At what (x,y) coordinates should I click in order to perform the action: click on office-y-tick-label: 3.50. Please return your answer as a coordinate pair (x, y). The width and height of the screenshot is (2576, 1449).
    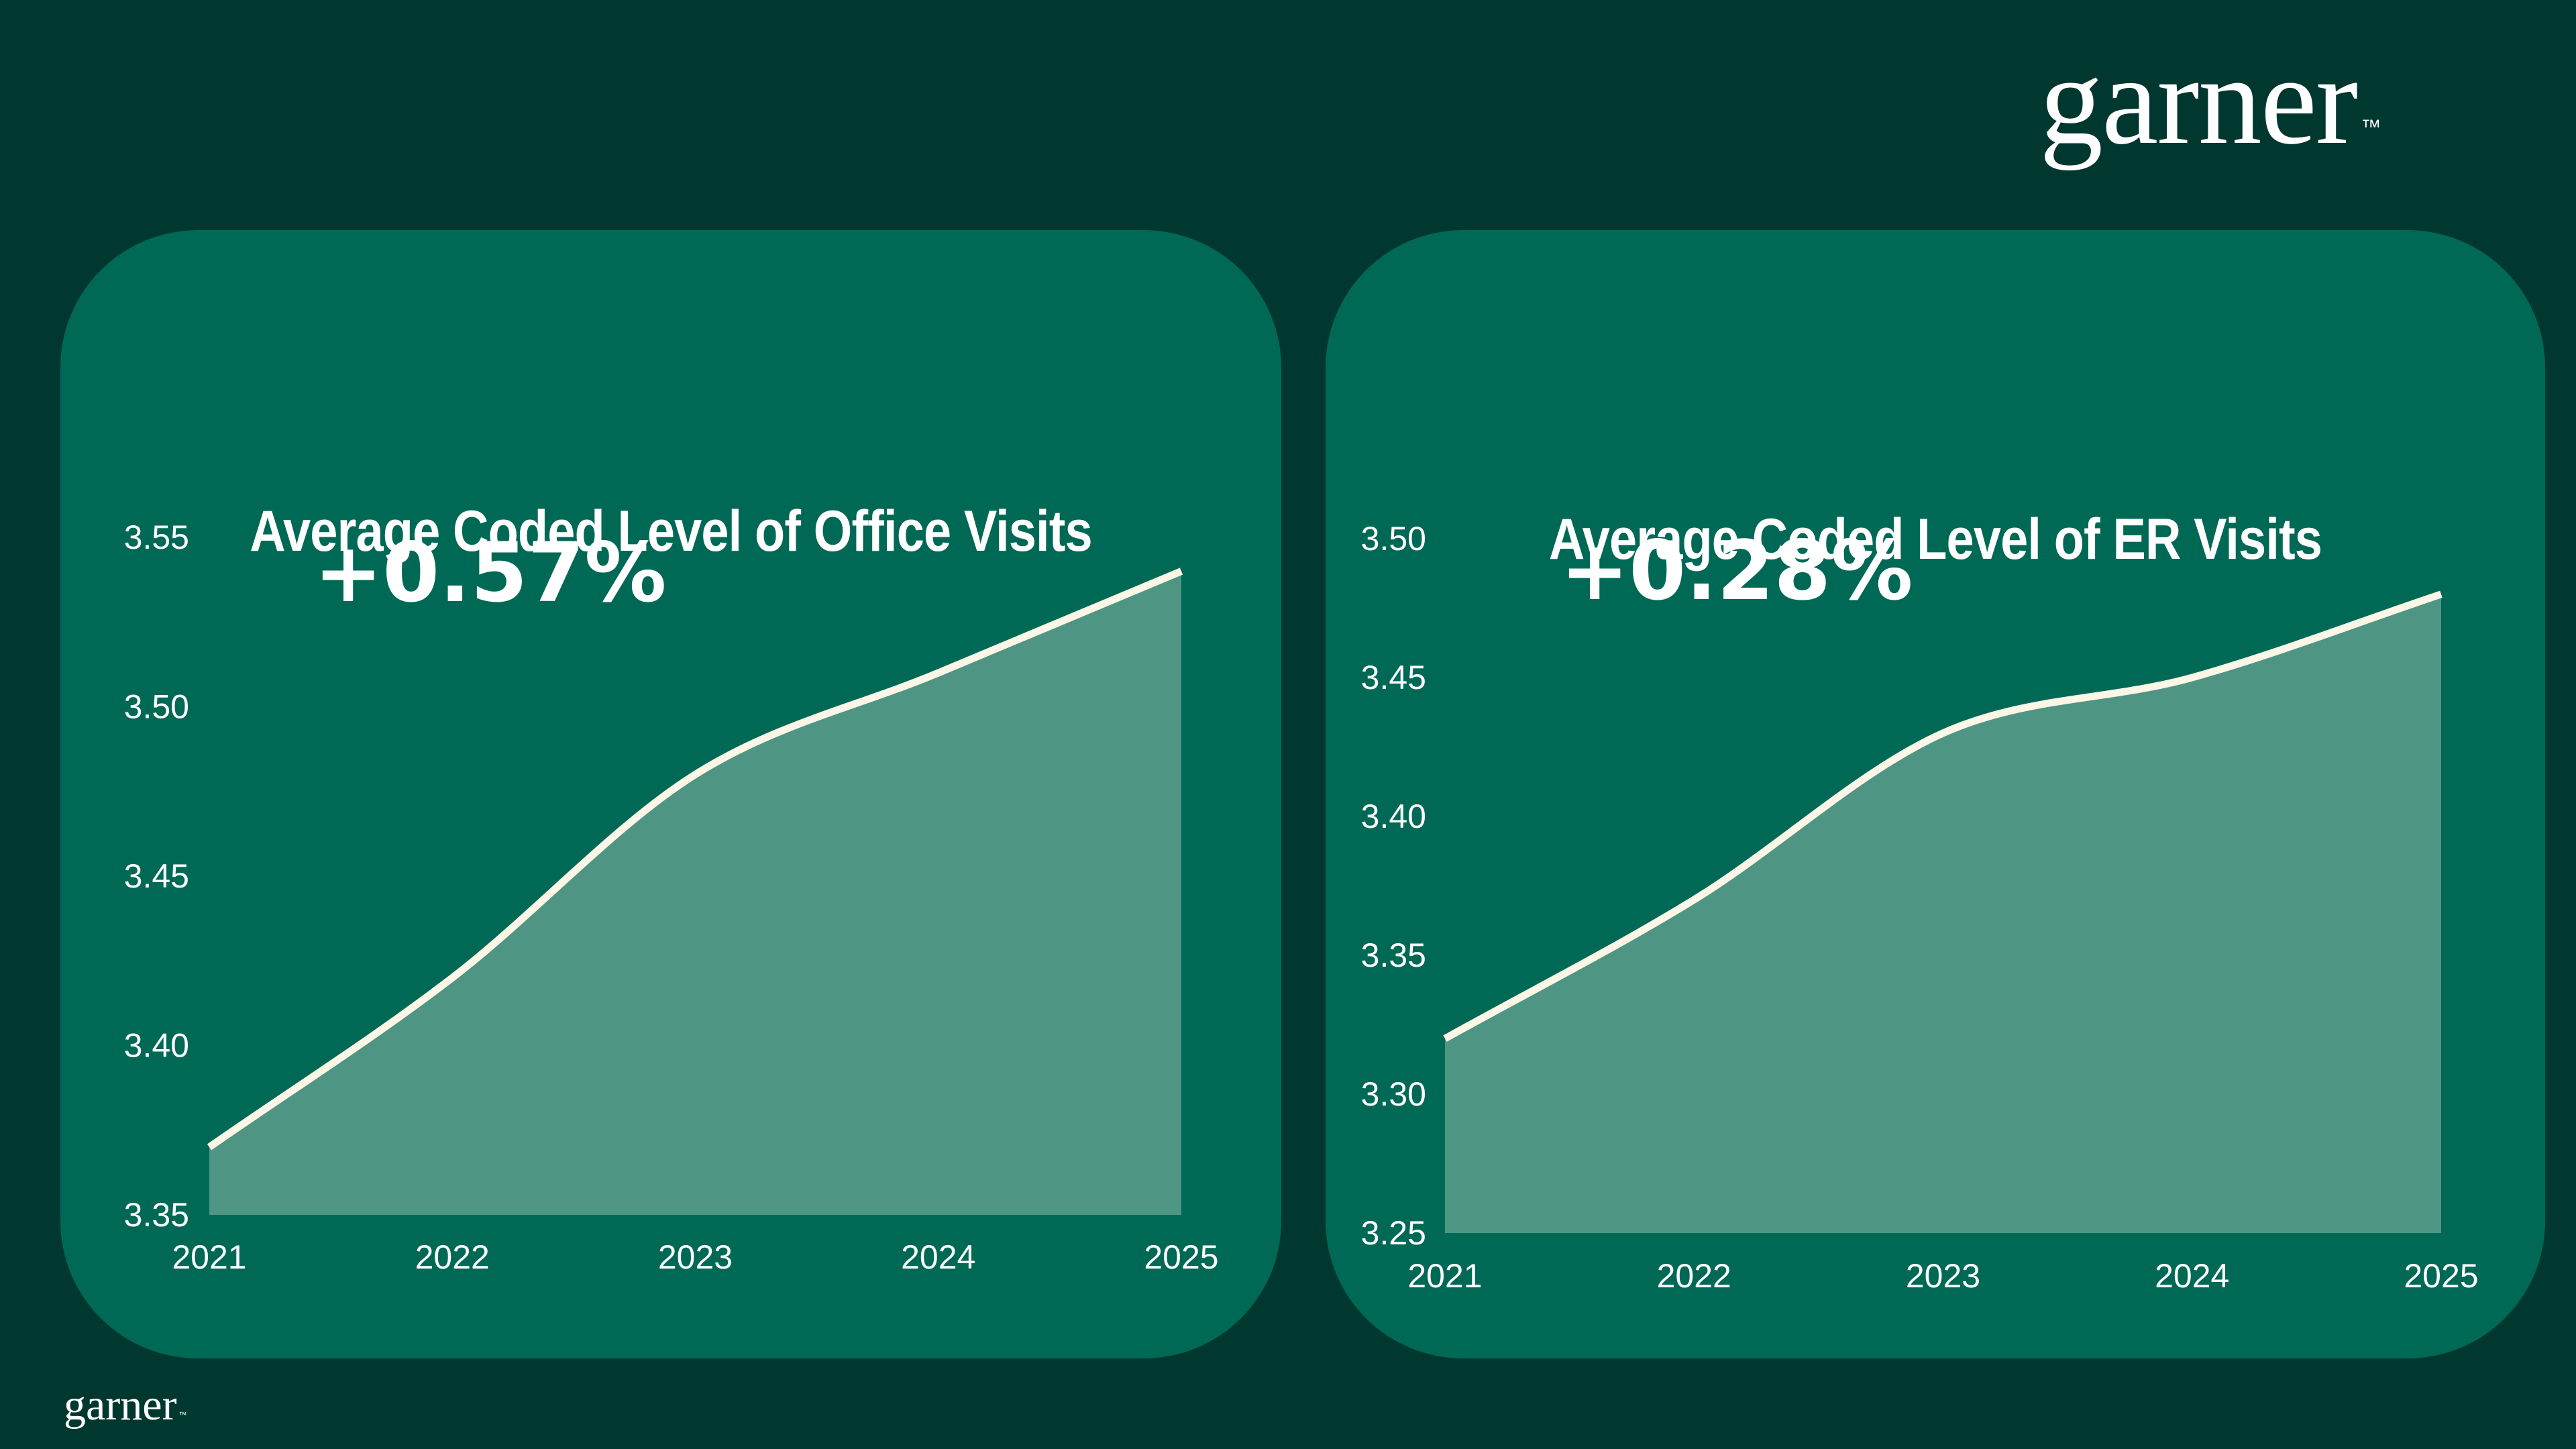
    Looking at the image, I should click on (156, 707).